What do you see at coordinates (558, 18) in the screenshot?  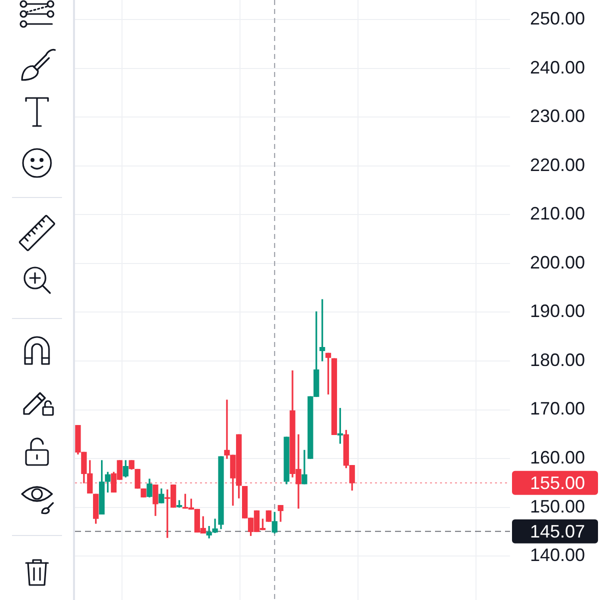 I see `y-tick-label: 250.00` at bounding box center [558, 18].